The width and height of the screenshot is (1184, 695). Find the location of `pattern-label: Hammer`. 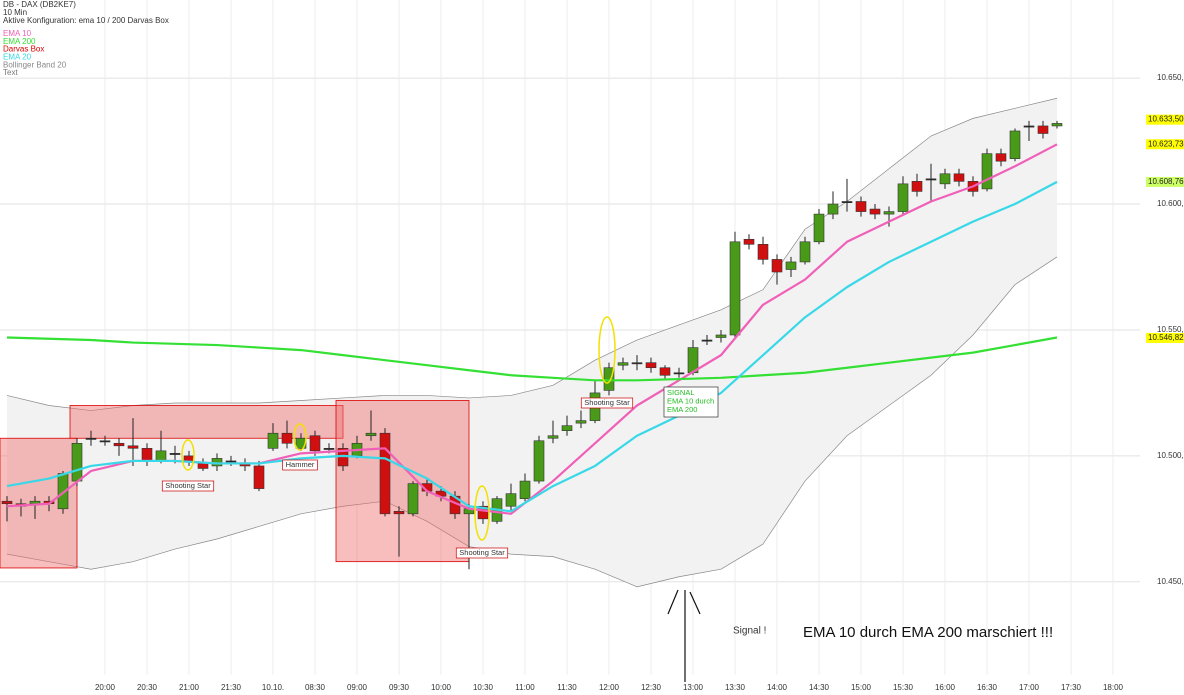

pattern-label: Hammer is located at coordinates (300, 464).